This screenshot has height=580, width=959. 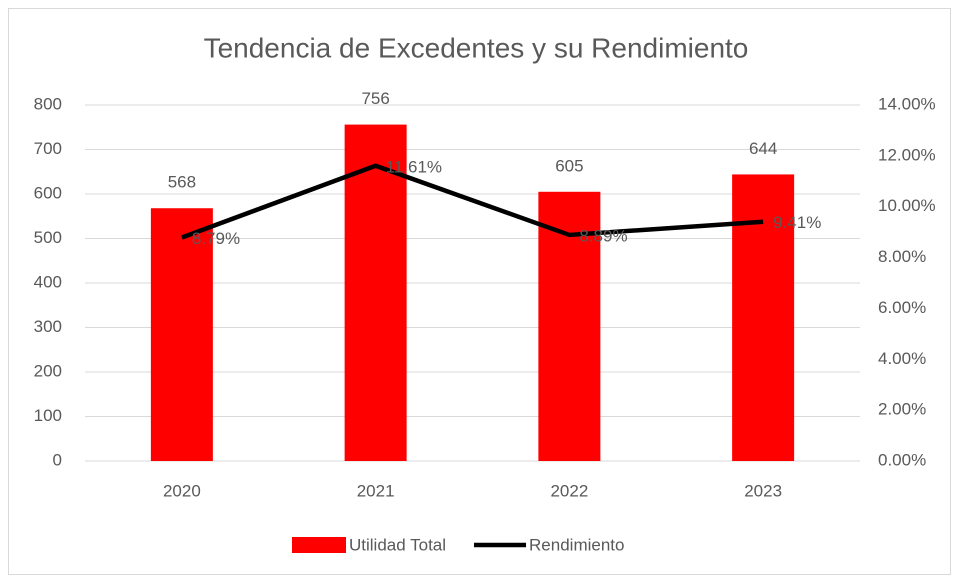 What do you see at coordinates (397, 544) in the screenshot?
I see `legend-label: Utilidad Total` at bounding box center [397, 544].